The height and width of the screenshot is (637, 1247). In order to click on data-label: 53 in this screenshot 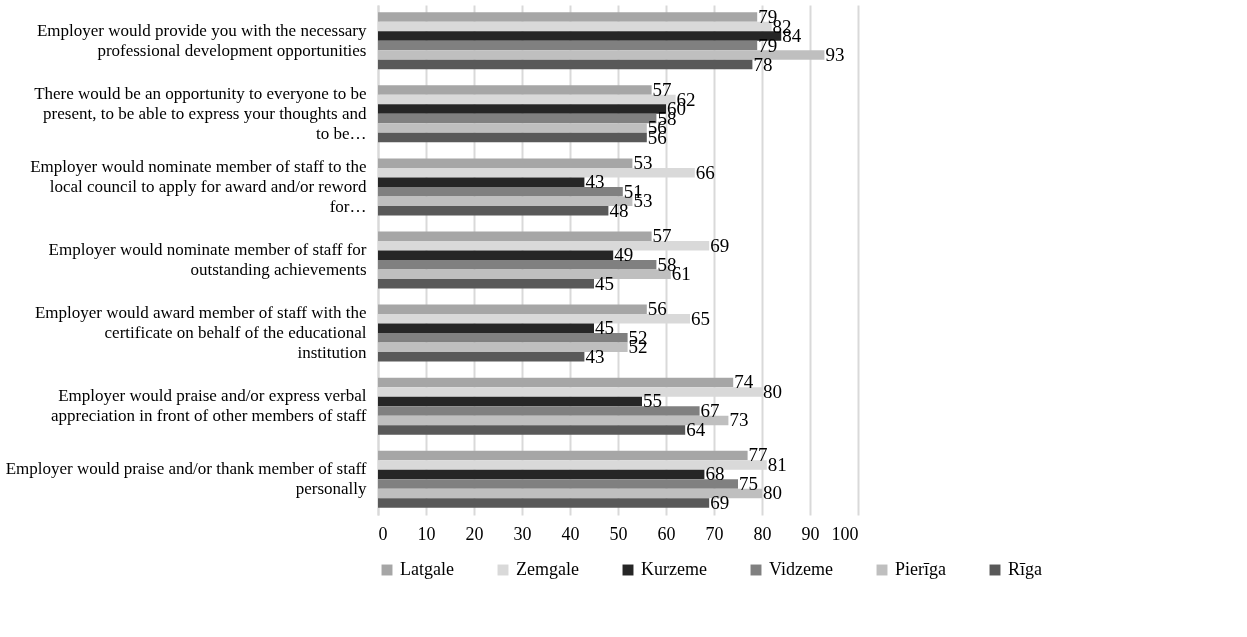, I will do `click(643, 163)`.